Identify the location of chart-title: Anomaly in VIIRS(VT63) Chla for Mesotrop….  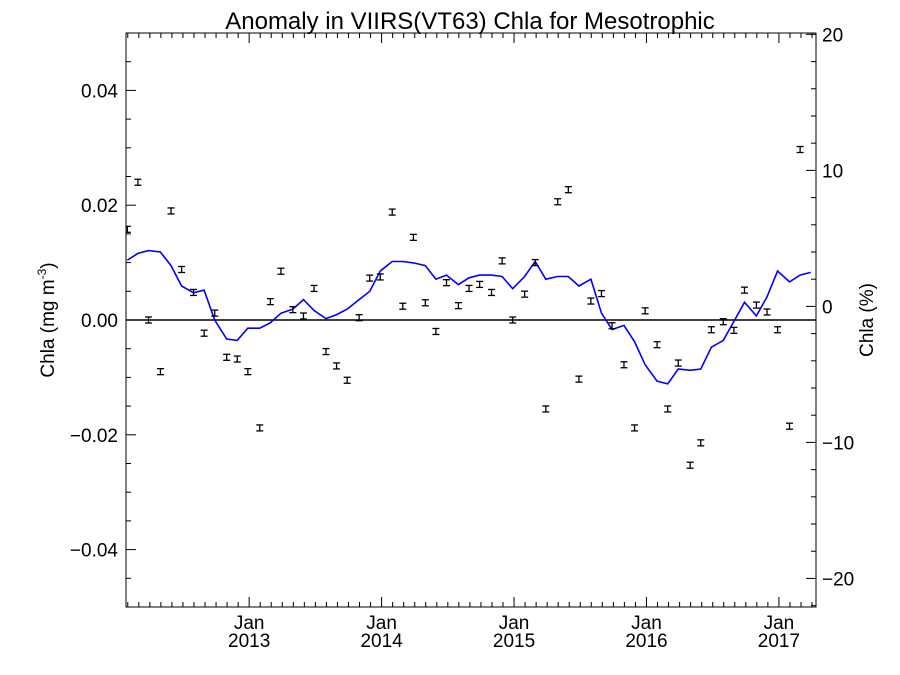
(470, 21).